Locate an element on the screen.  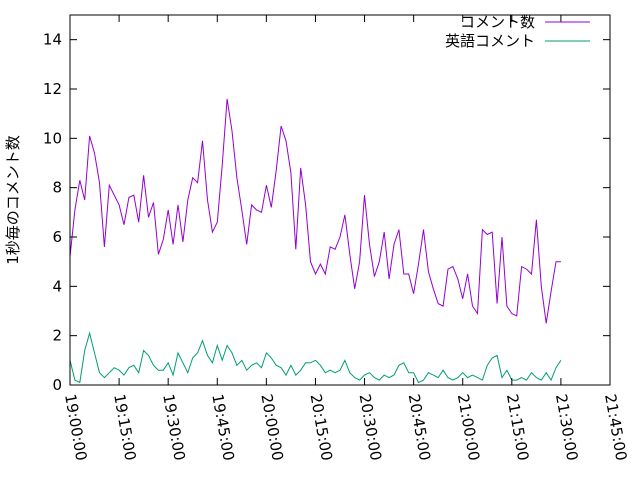
x-tick-label: 19:15:00 is located at coordinates (124, 427).